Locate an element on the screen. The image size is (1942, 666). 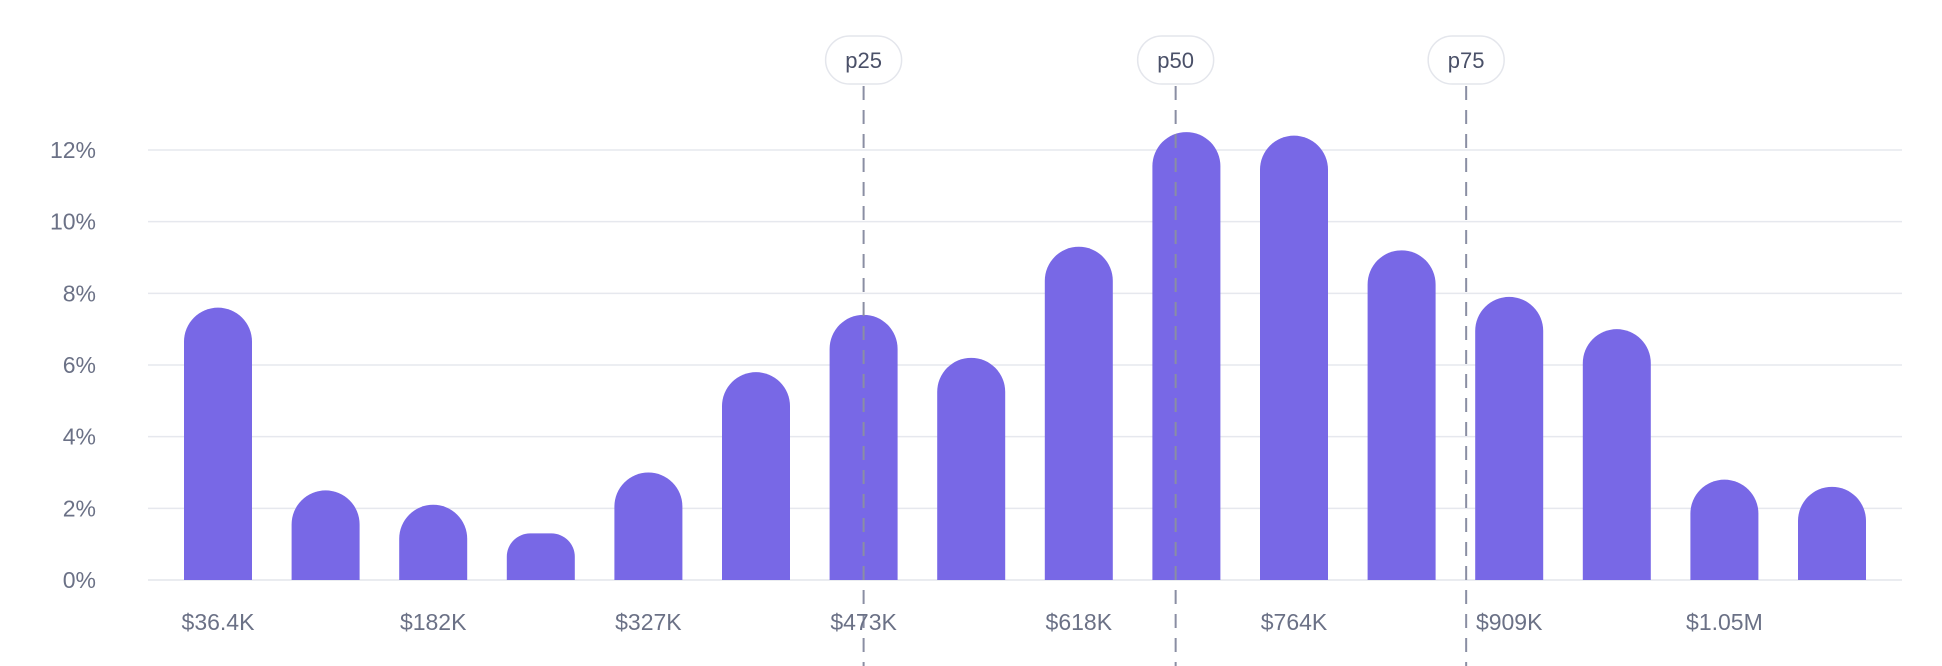
y-tick-label: 6% is located at coordinates (79, 365).